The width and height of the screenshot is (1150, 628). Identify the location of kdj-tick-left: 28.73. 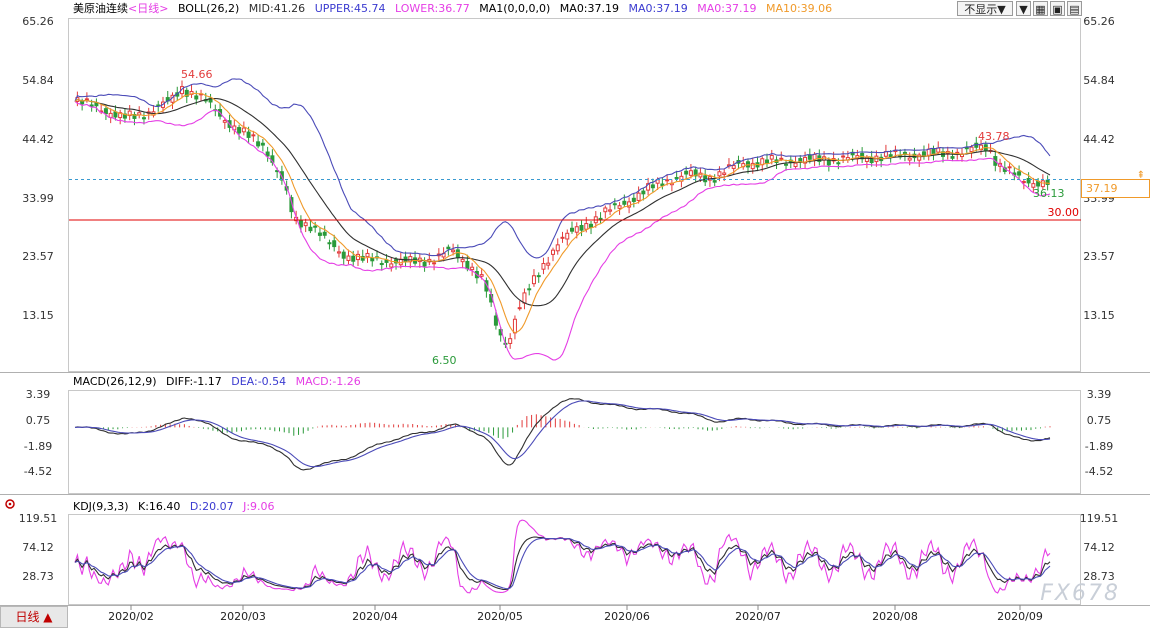
(38, 576).